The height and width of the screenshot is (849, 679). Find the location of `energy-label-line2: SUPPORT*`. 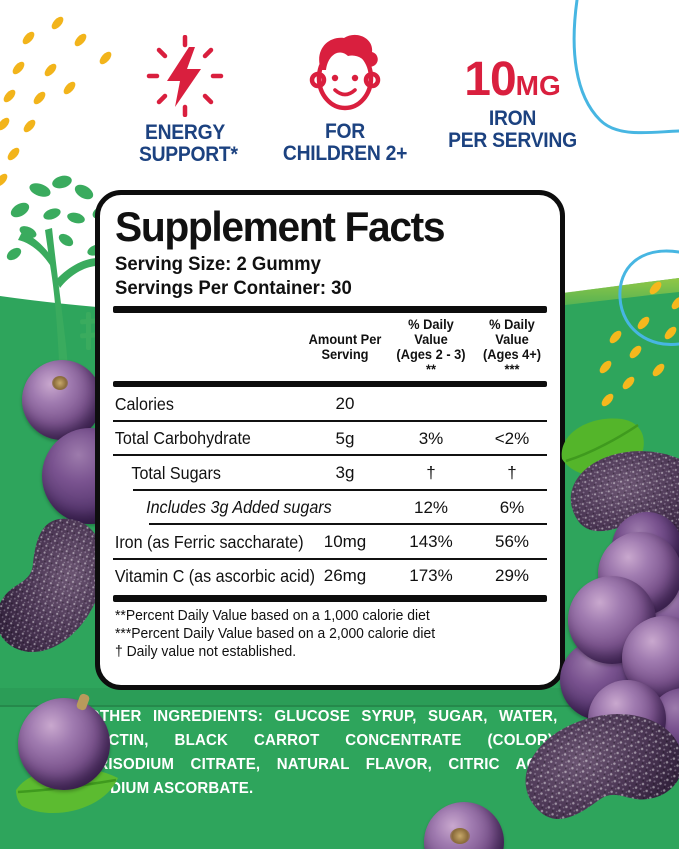

energy-label-line2: SUPPORT* is located at coordinates (188, 154).